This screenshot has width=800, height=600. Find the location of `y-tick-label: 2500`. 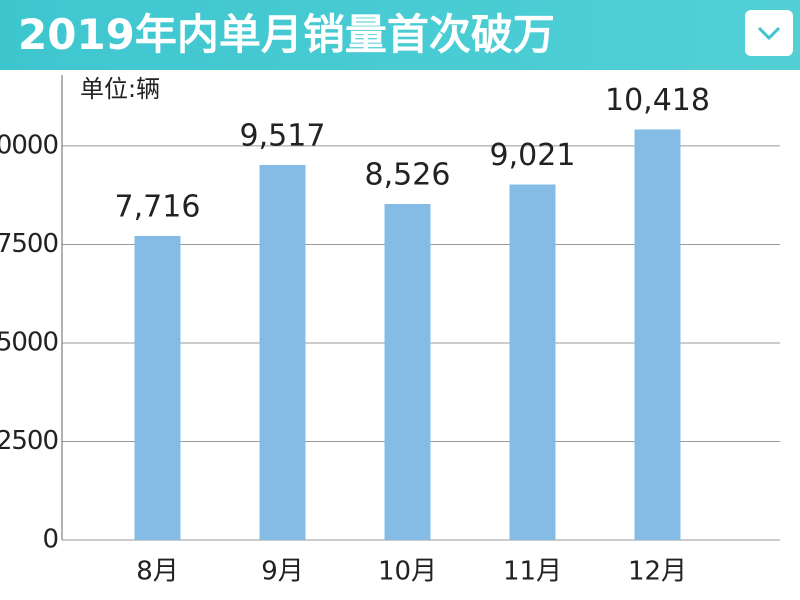

y-tick-label: 2500 is located at coordinates (29, 441).